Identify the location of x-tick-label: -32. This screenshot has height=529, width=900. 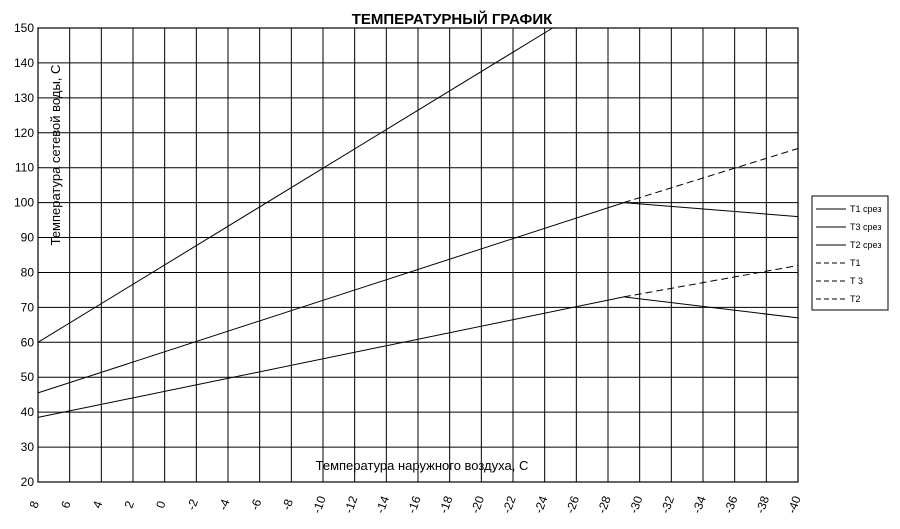
(667, 504).